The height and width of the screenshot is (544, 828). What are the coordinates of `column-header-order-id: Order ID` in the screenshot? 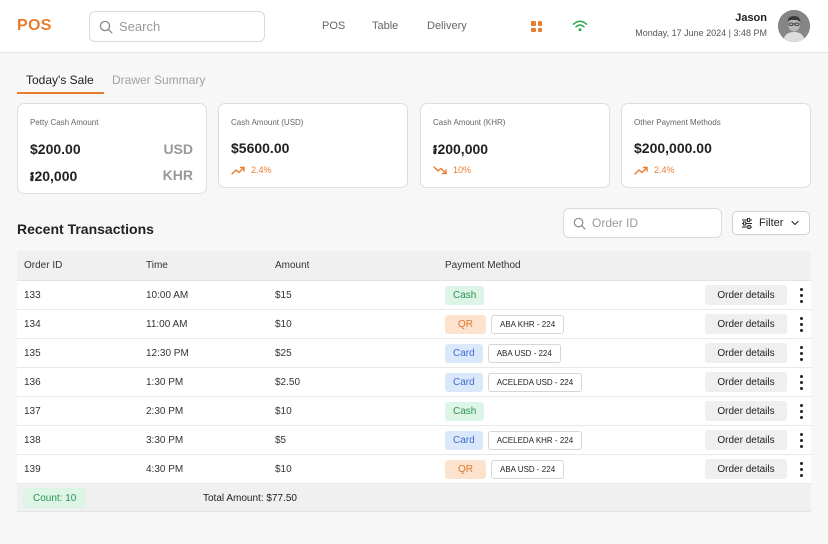 It's located at (43, 265).